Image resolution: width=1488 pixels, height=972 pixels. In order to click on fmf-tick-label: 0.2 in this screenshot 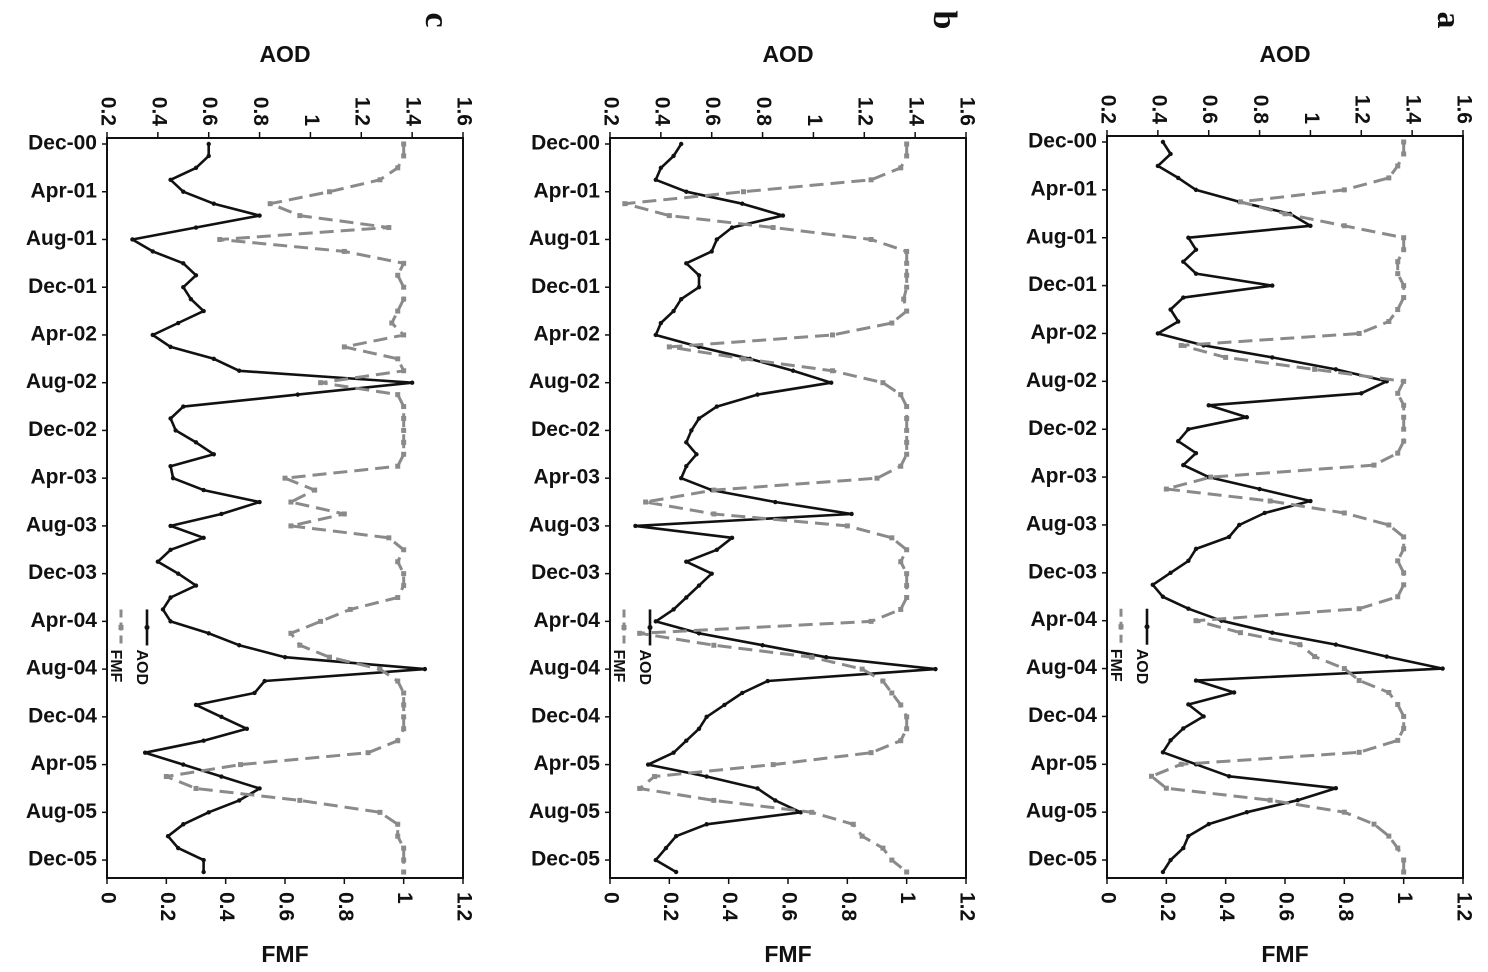, I will do `click(1167, 906)`.